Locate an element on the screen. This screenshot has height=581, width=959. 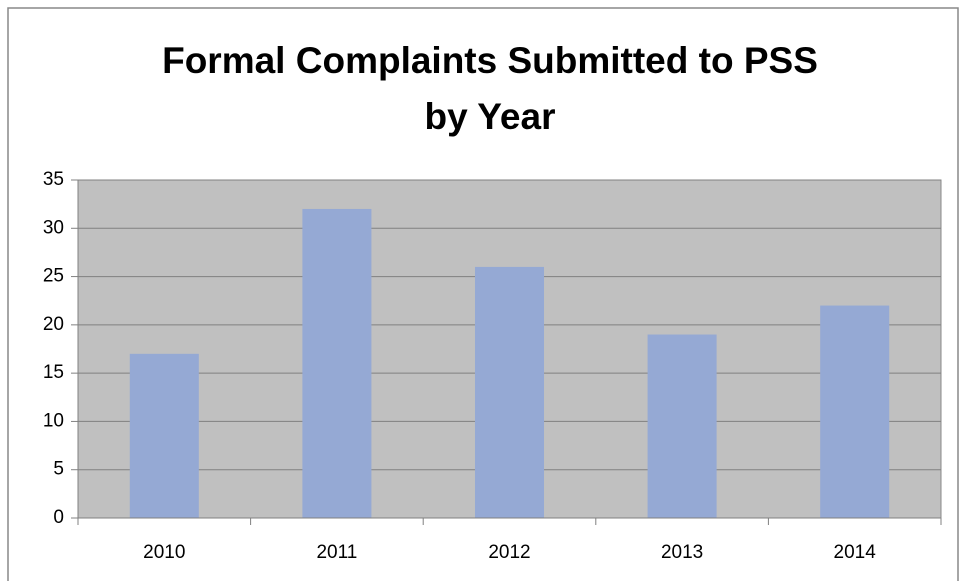
y-tick-label: 15 is located at coordinates (53, 372).